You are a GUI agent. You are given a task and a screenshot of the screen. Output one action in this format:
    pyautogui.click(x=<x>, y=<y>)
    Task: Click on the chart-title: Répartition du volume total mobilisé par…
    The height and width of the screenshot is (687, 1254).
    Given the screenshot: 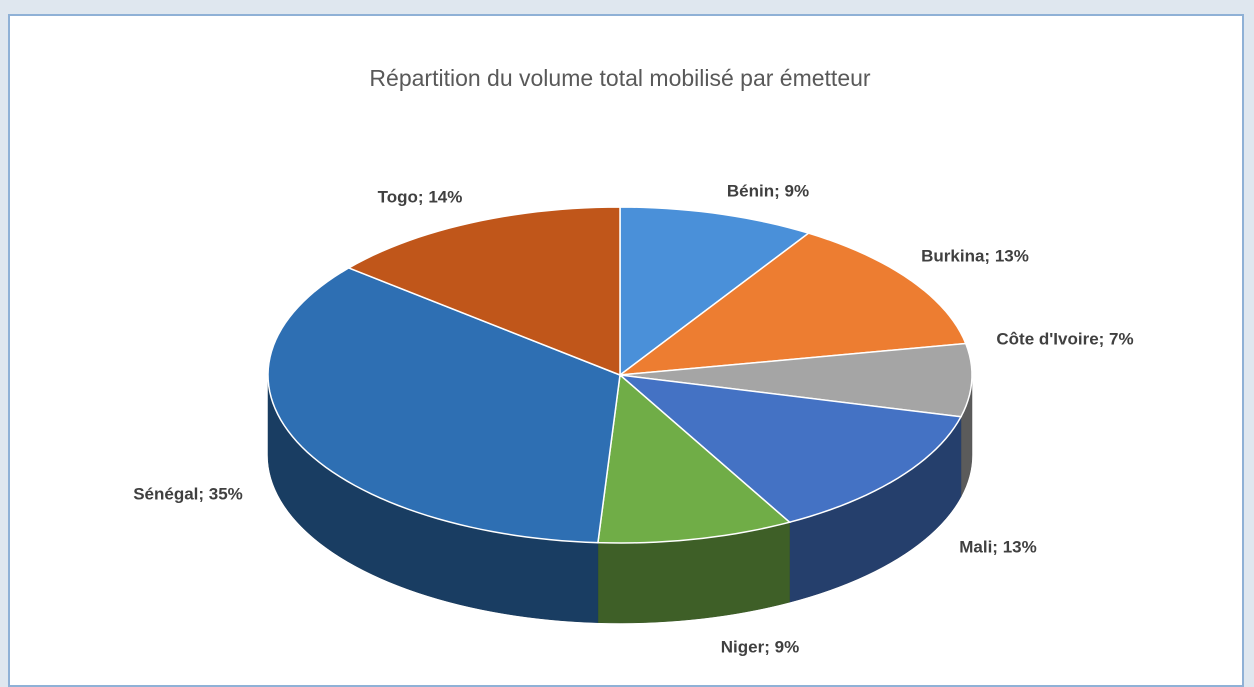 What is the action you would take?
    pyautogui.click(x=619, y=78)
    